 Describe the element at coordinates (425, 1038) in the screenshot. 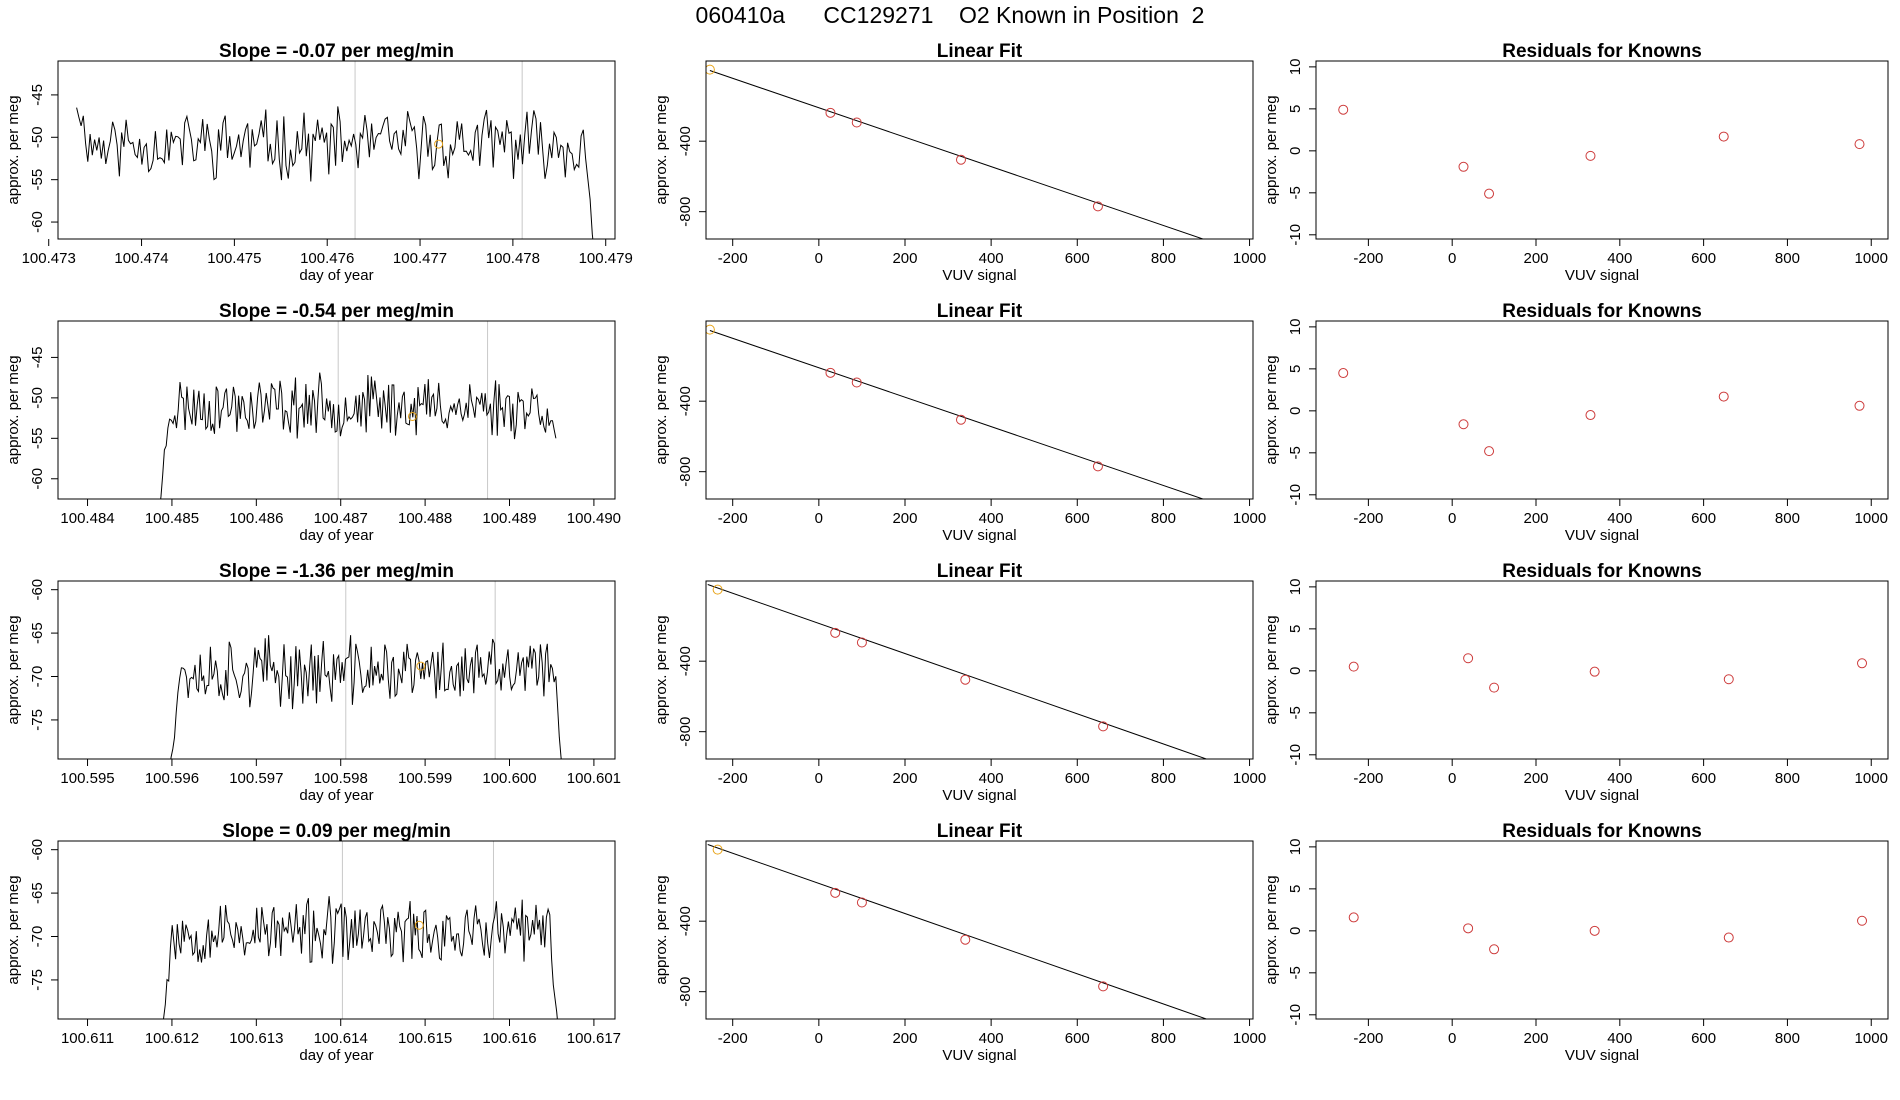

I see `x-tick-label: 100.615` at that location.